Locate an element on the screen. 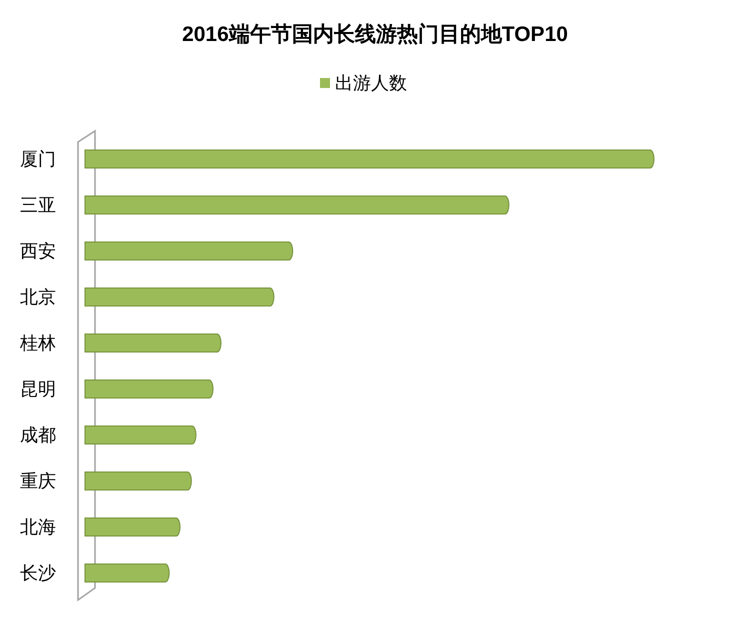  y-tick-label: 厦门 is located at coordinates (38, 159).